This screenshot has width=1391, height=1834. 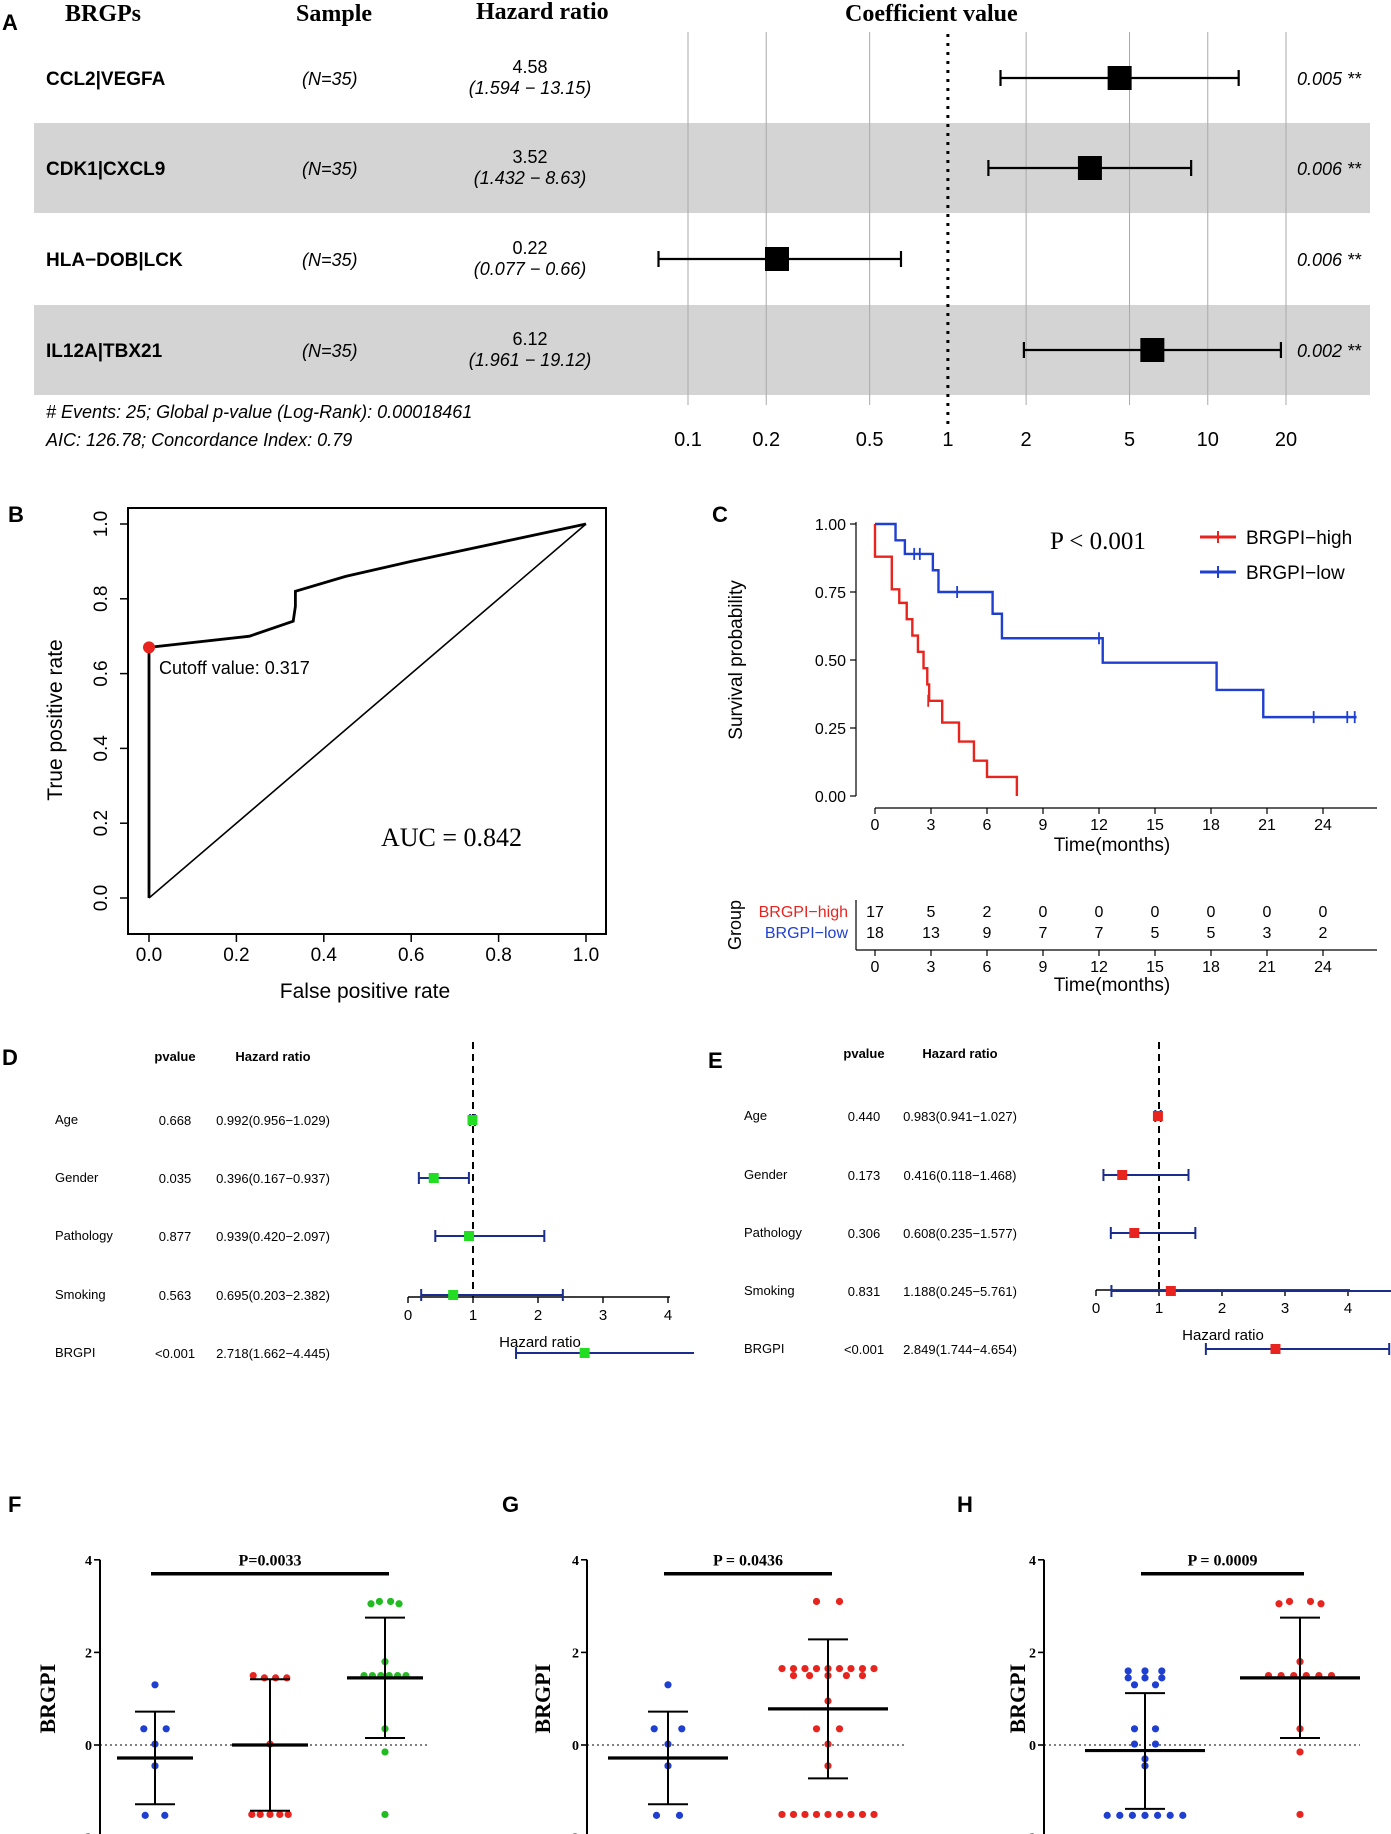 What do you see at coordinates (985, 440) in the screenshot?
I see `coef-axis-ticks: 0.1 0.2 0.5 1 2 5 10 20` at bounding box center [985, 440].